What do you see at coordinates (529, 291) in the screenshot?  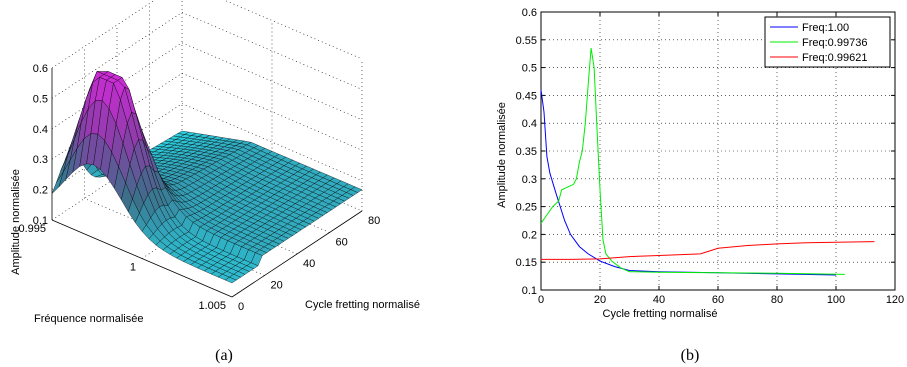 I see `y-tick-label: 0.1` at bounding box center [529, 291].